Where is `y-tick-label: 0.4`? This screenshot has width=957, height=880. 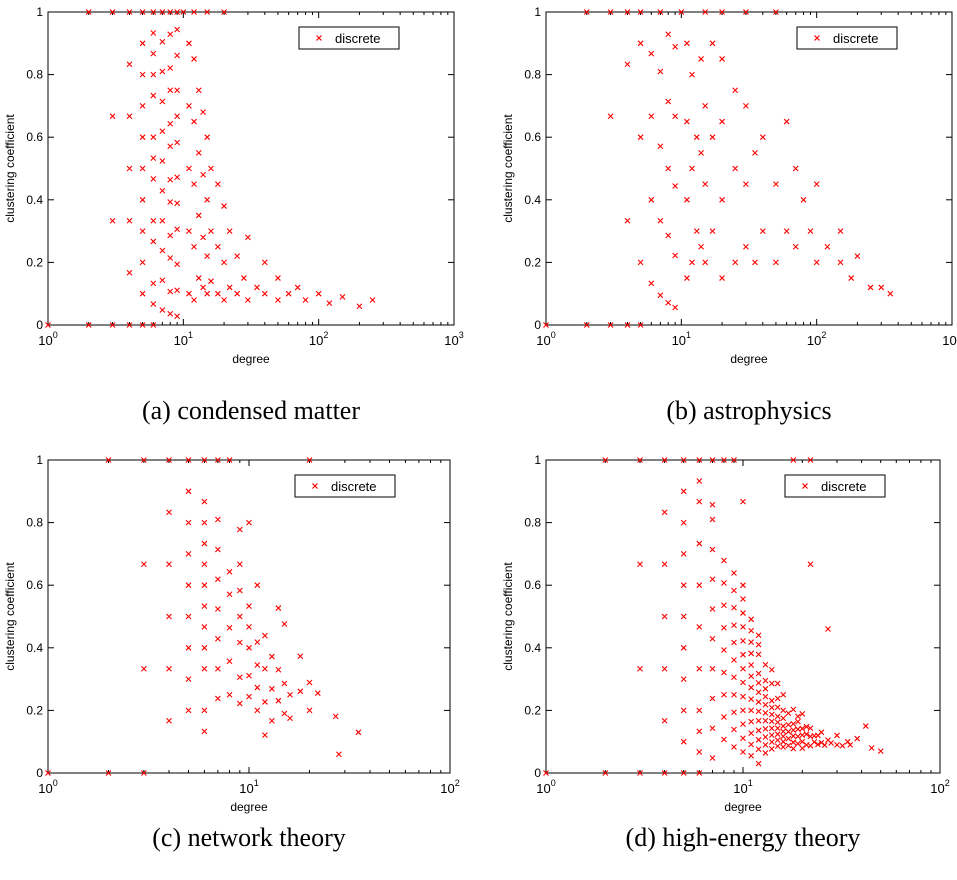 y-tick-label: 0.4 is located at coordinates (532, 648).